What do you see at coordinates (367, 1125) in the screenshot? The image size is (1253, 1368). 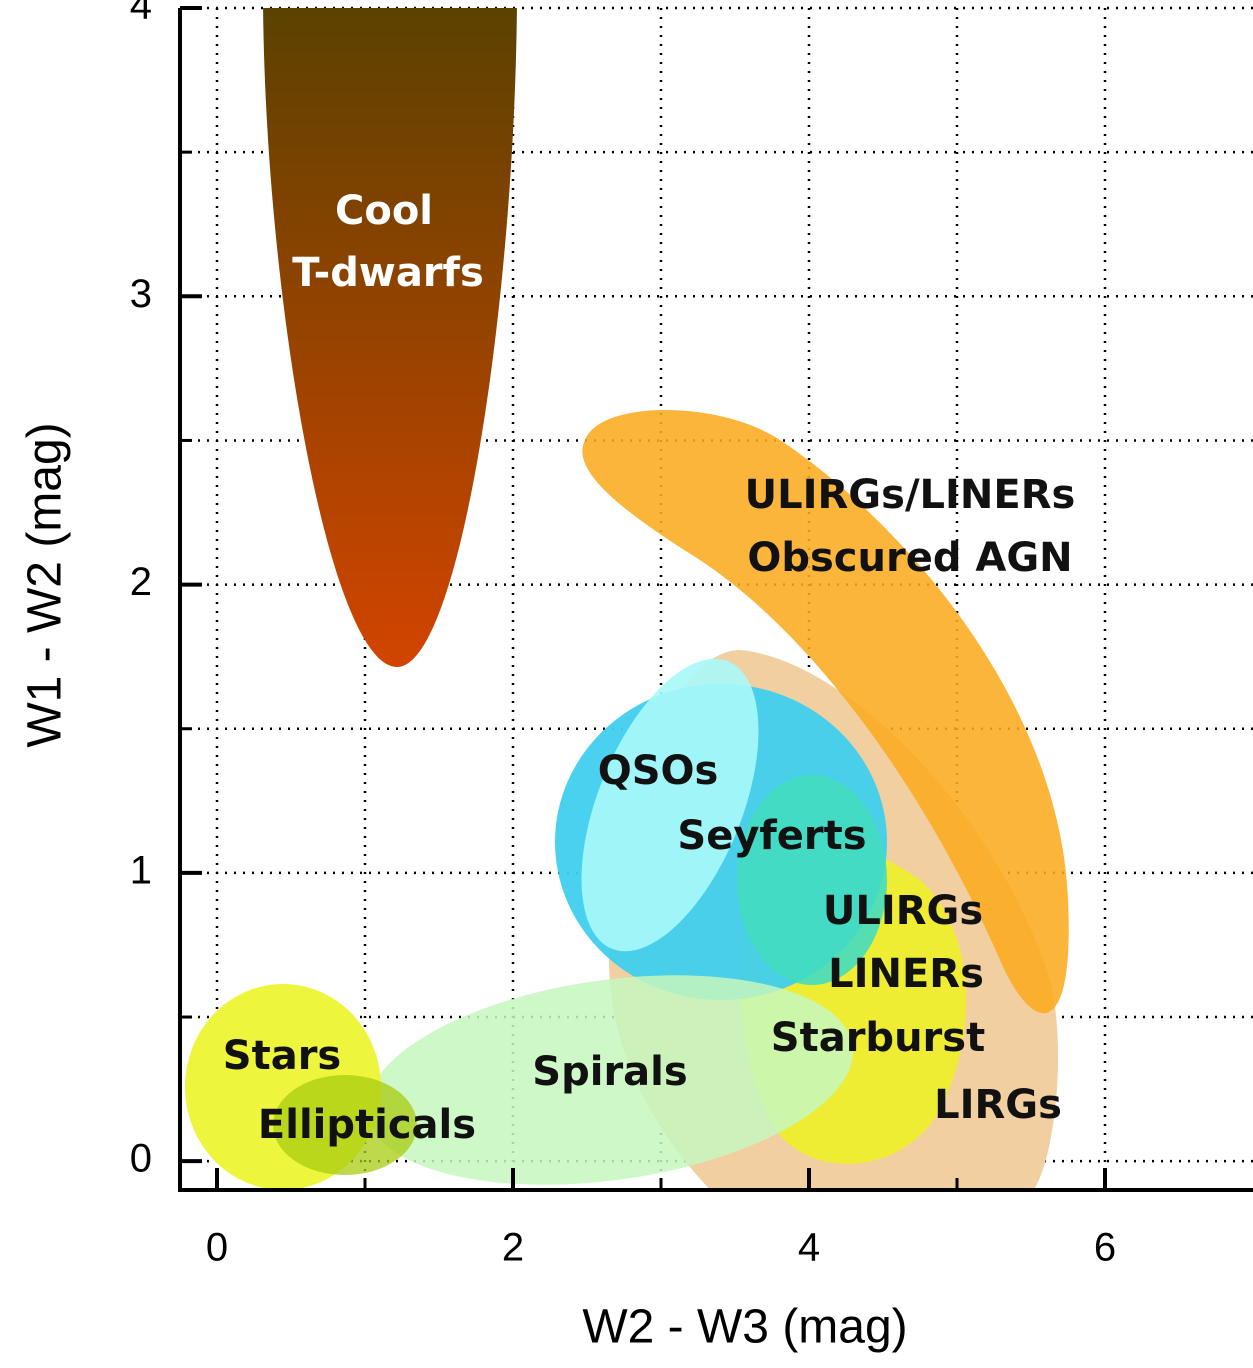 I see `annotation: Ellipticals` at bounding box center [367, 1125].